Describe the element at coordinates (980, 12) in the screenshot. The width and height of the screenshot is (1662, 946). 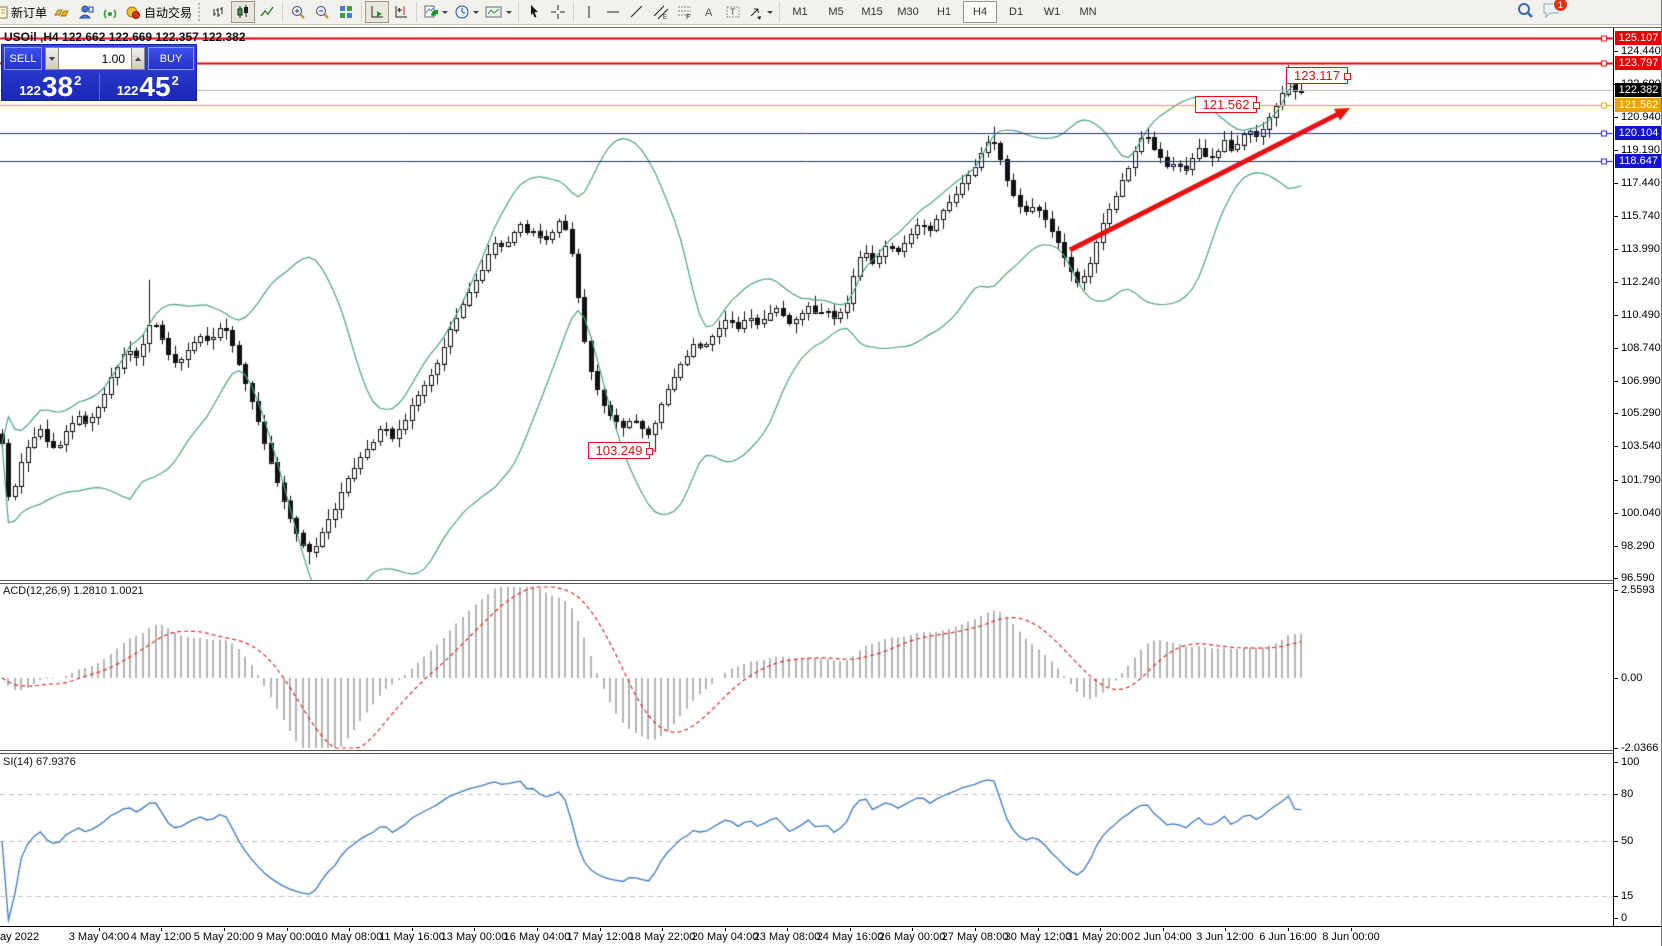
I see `timeframe-h4-button: H4` at that location.